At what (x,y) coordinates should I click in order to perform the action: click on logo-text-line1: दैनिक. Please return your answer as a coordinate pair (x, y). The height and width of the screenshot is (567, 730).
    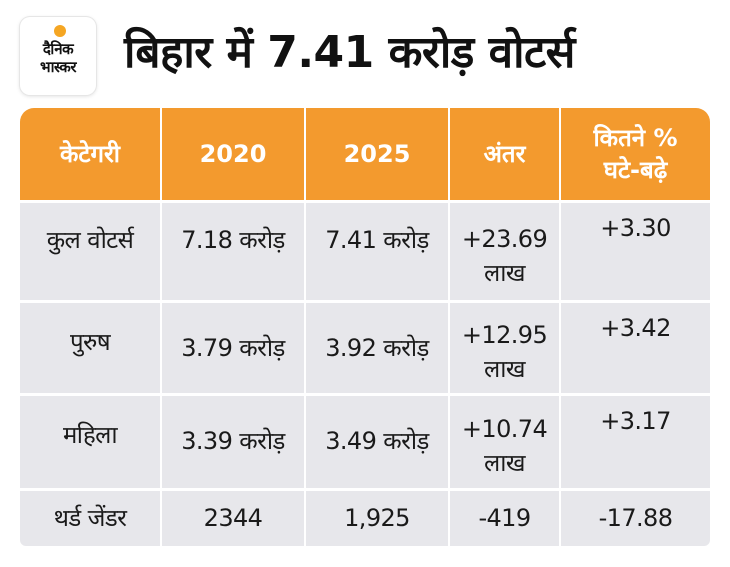
    Looking at the image, I should click on (58, 49).